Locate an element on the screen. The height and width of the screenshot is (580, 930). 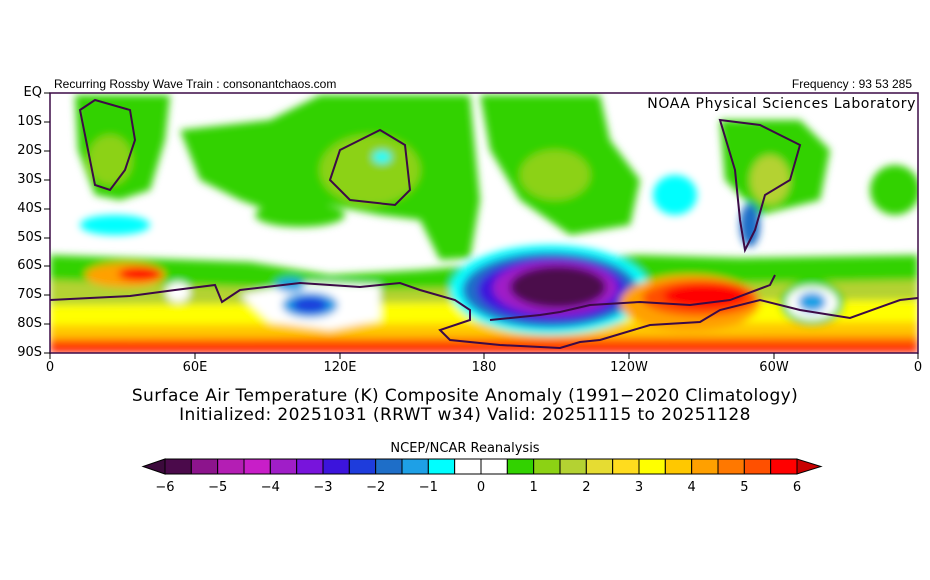
colorbar is located at coordinates (482, 466).